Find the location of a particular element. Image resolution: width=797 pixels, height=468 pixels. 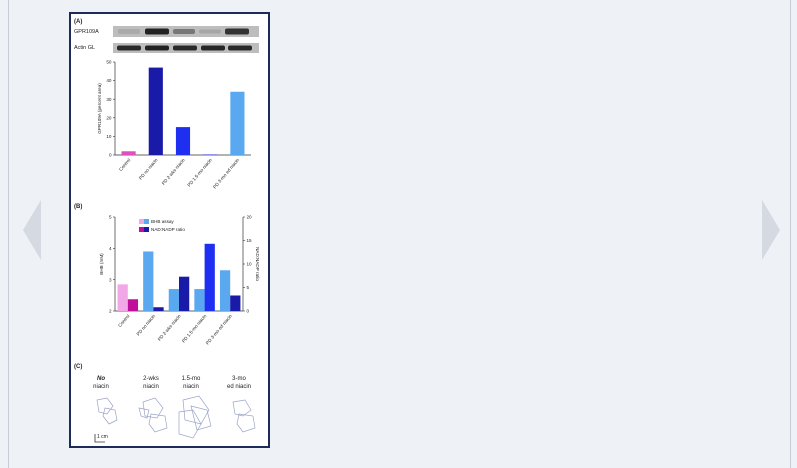

chart-a-x-tick-label: PD no niacin is located at coordinates (148, 169).